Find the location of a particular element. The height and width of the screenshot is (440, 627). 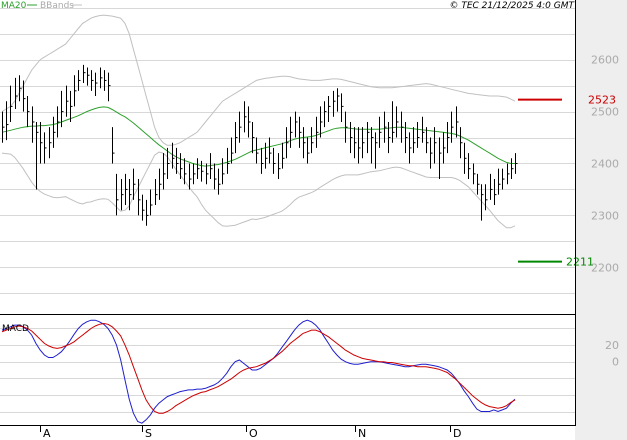

macd-tick-labels: 200 is located at coordinates (612, 354).